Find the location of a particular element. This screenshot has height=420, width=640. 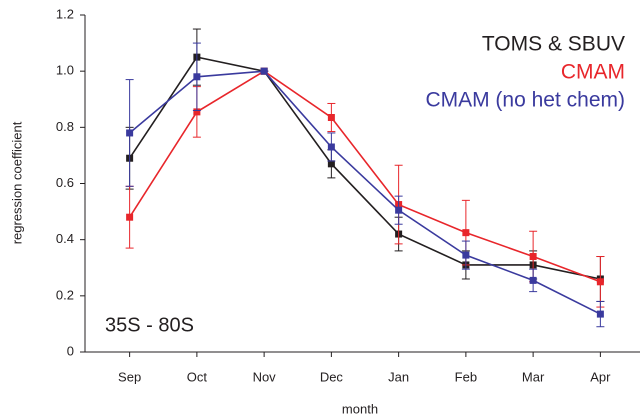

y-tick-label: 0.8 is located at coordinates (65, 126).